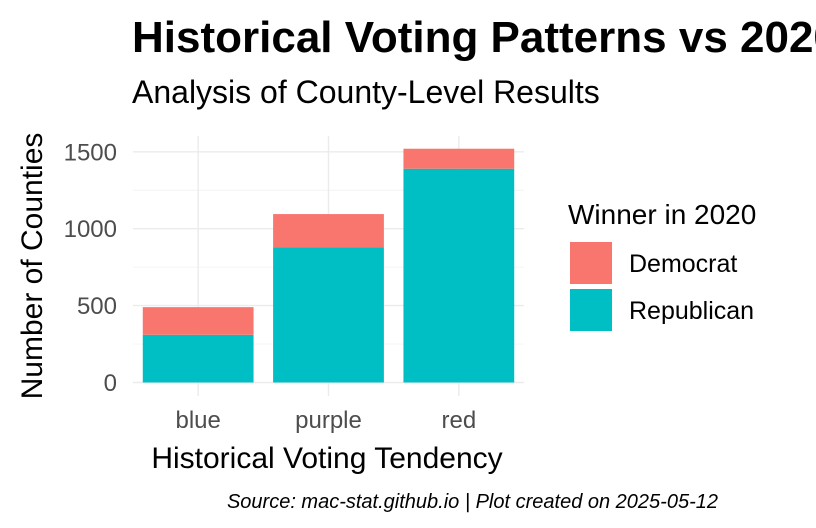  What do you see at coordinates (197, 420) in the screenshot?
I see `x-tick-label: blue` at bounding box center [197, 420].